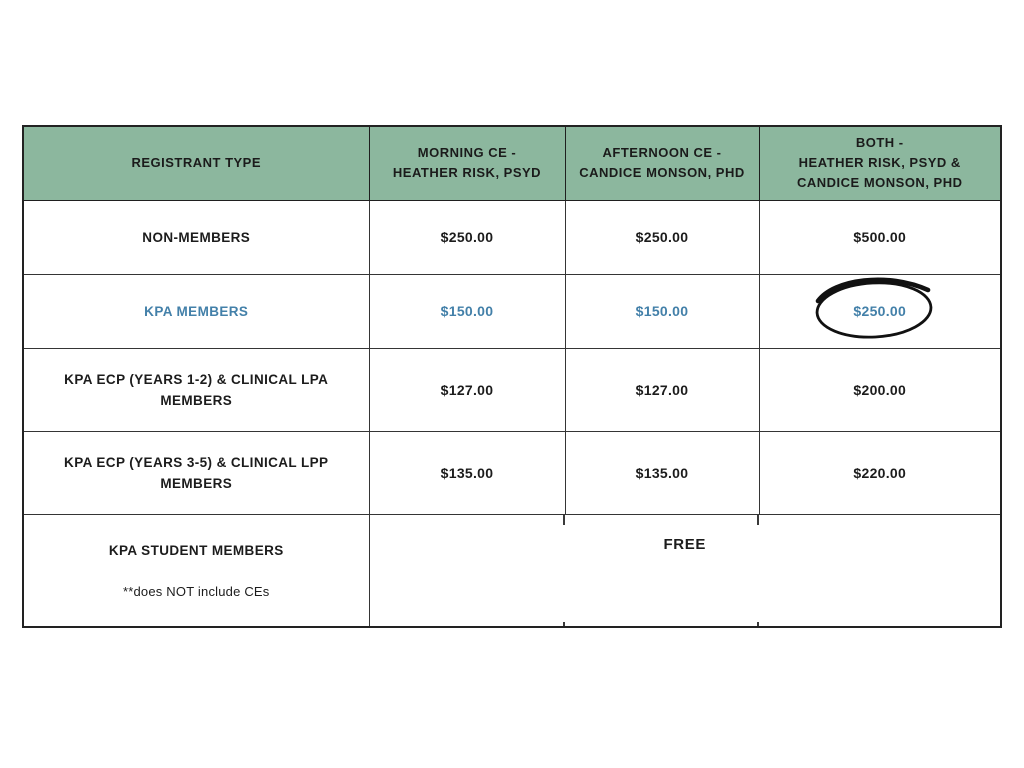 This screenshot has width=1024, height=768. Describe the element at coordinates (880, 311) in the screenshot. I see `price-kpa-members-both: $250.00` at that location.